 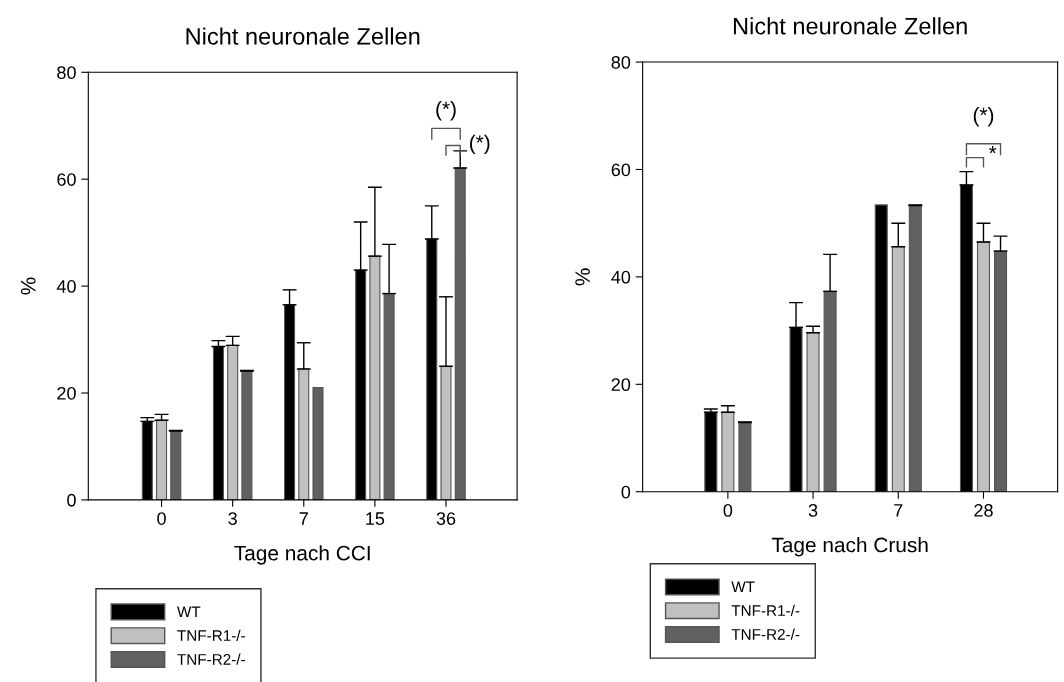 I want to click on x-axis-title: Tage nach Crush, so click(x=849, y=547).